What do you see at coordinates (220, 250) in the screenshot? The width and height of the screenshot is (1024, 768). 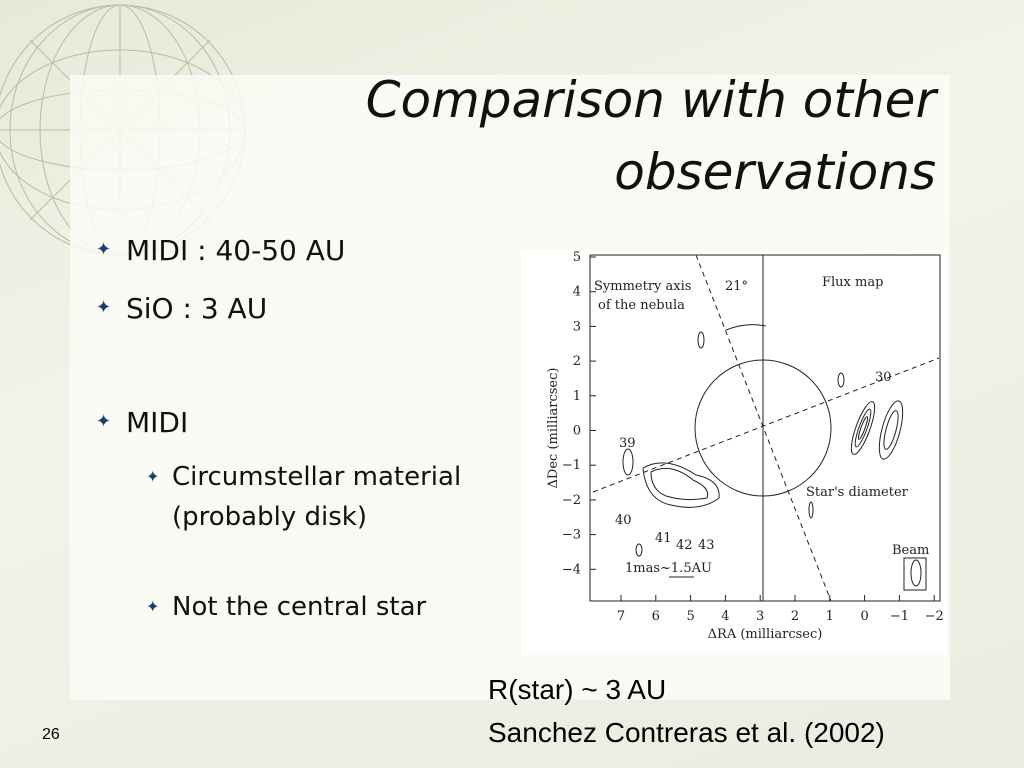 I see `bullet: MIDI : 40-50 AU` at bounding box center [220, 250].